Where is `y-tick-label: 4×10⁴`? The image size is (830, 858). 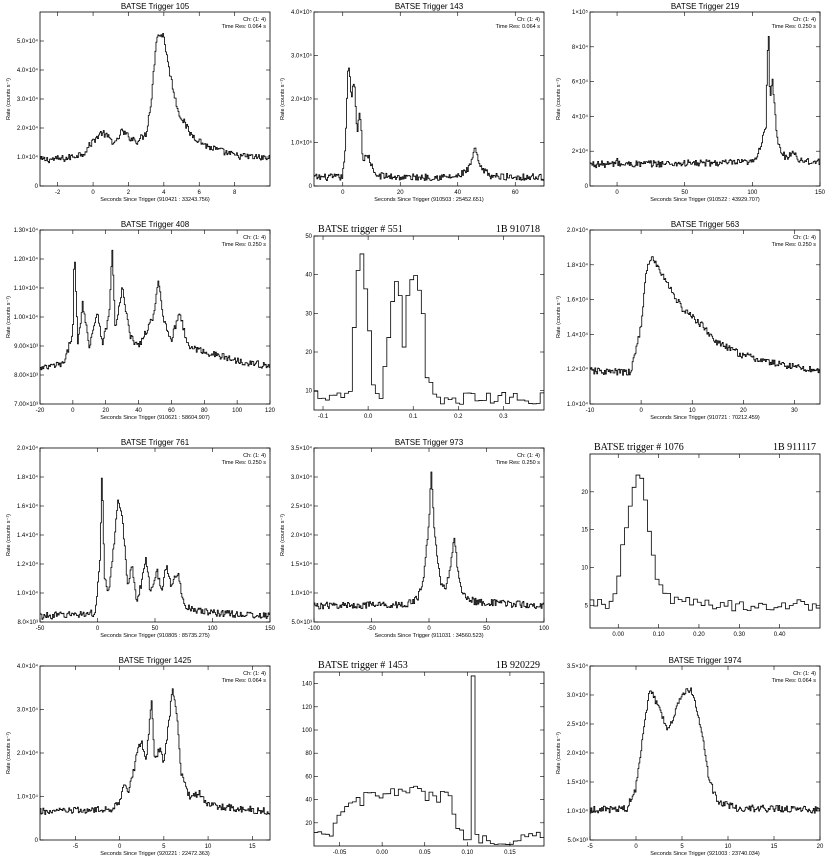 y-tick-label: 4×10⁴ is located at coordinates (580, 116).